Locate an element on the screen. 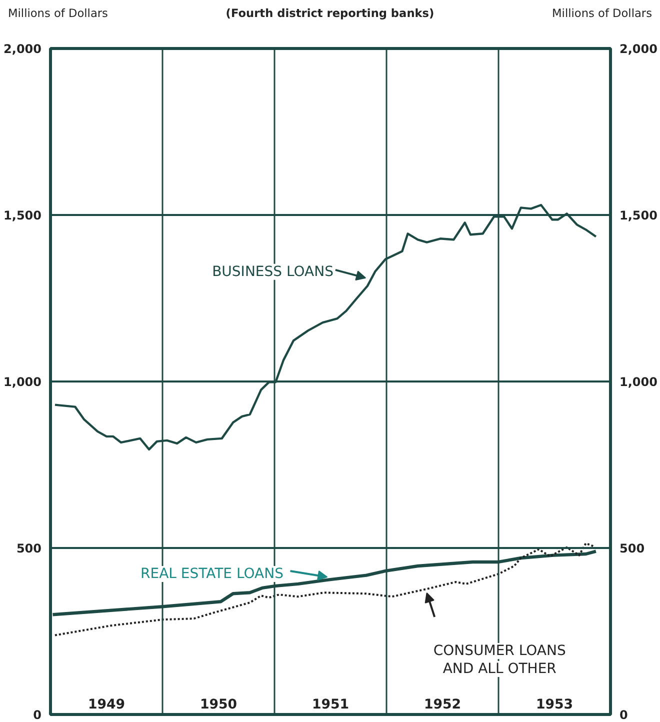  y2-tick-label: 0 is located at coordinates (624, 715).